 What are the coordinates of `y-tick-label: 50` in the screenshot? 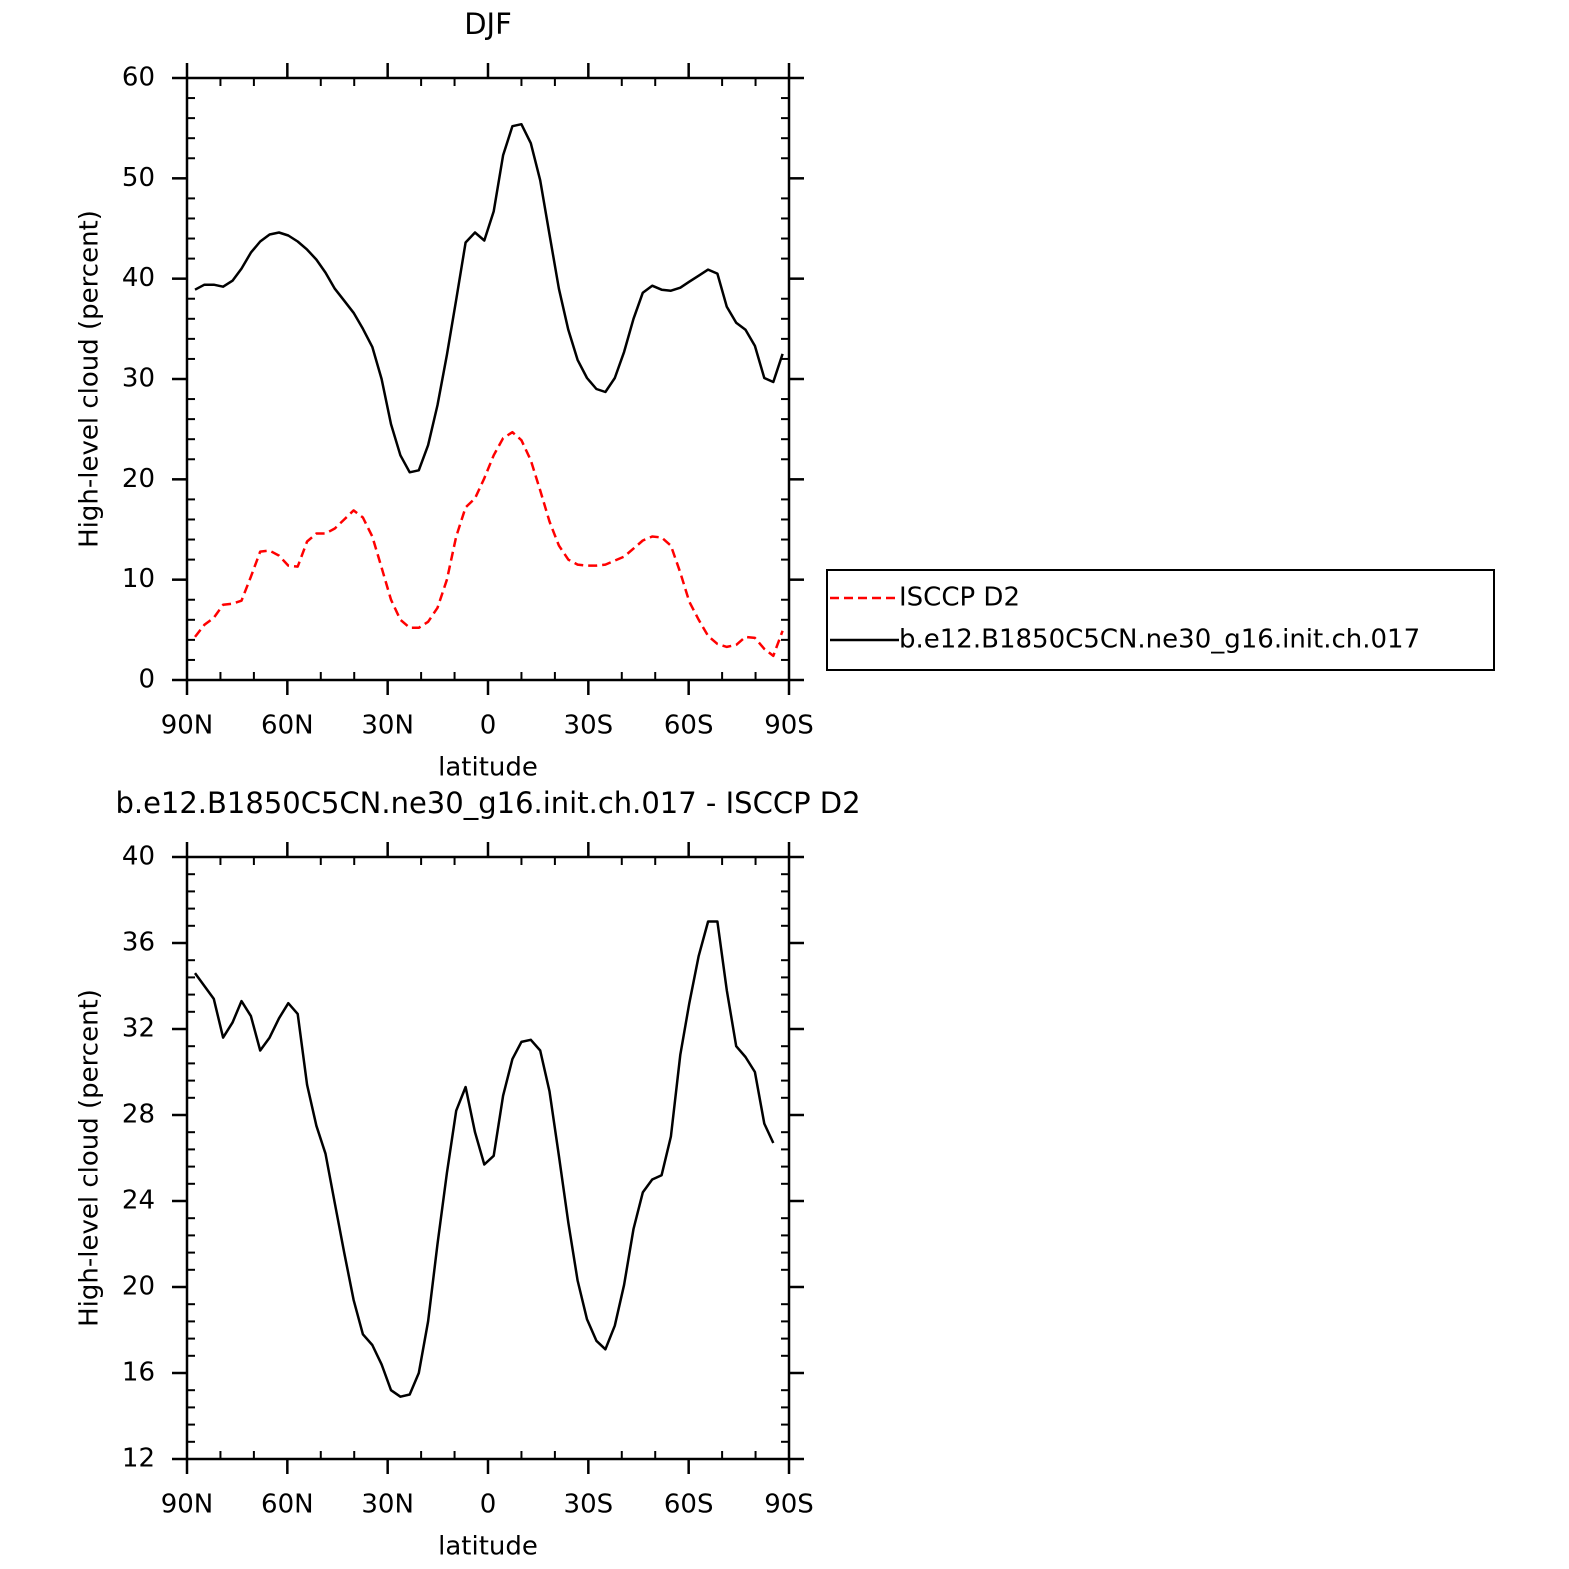 It's located at (138, 178).